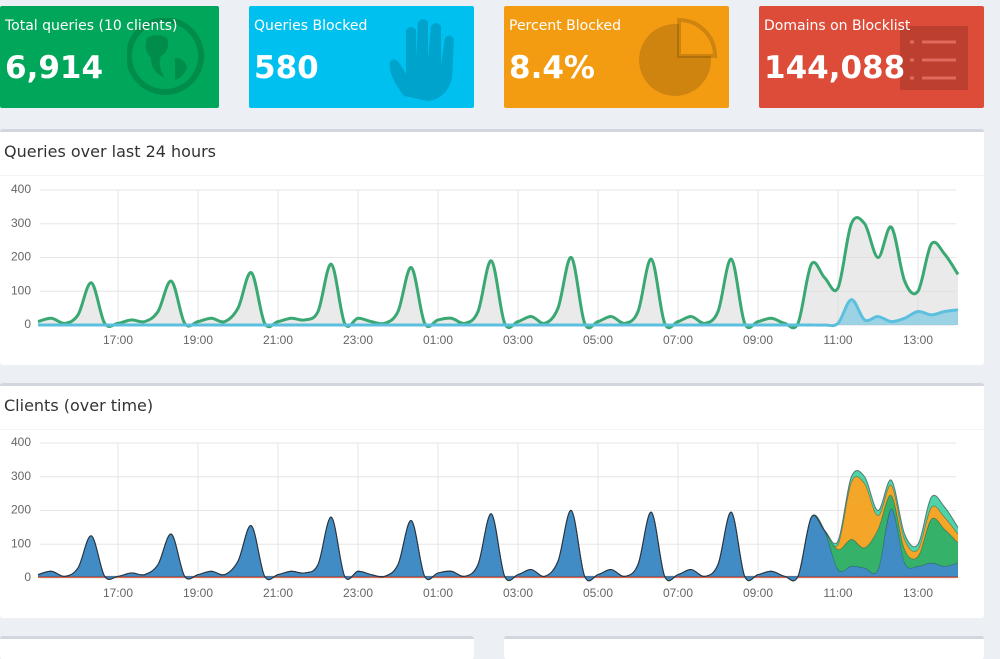 The height and width of the screenshot is (659, 1000). Describe the element at coordinates (616, 57) in the screenshot. I see `stat-box: Percent Blocked 8.4%` at that location.